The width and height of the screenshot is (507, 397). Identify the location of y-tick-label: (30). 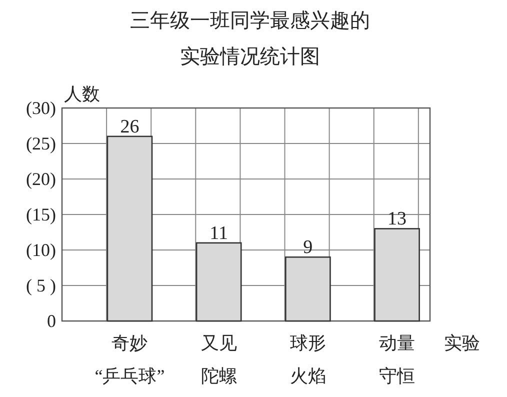
(41, 108).